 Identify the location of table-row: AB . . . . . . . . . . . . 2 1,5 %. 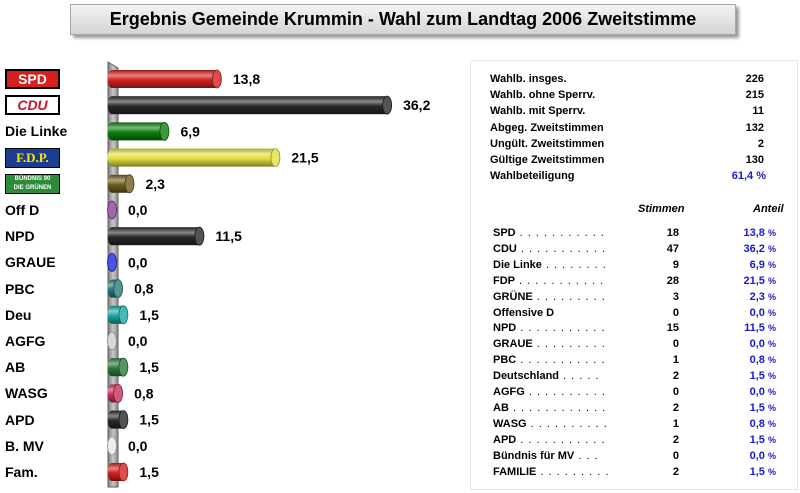
(640, 408).